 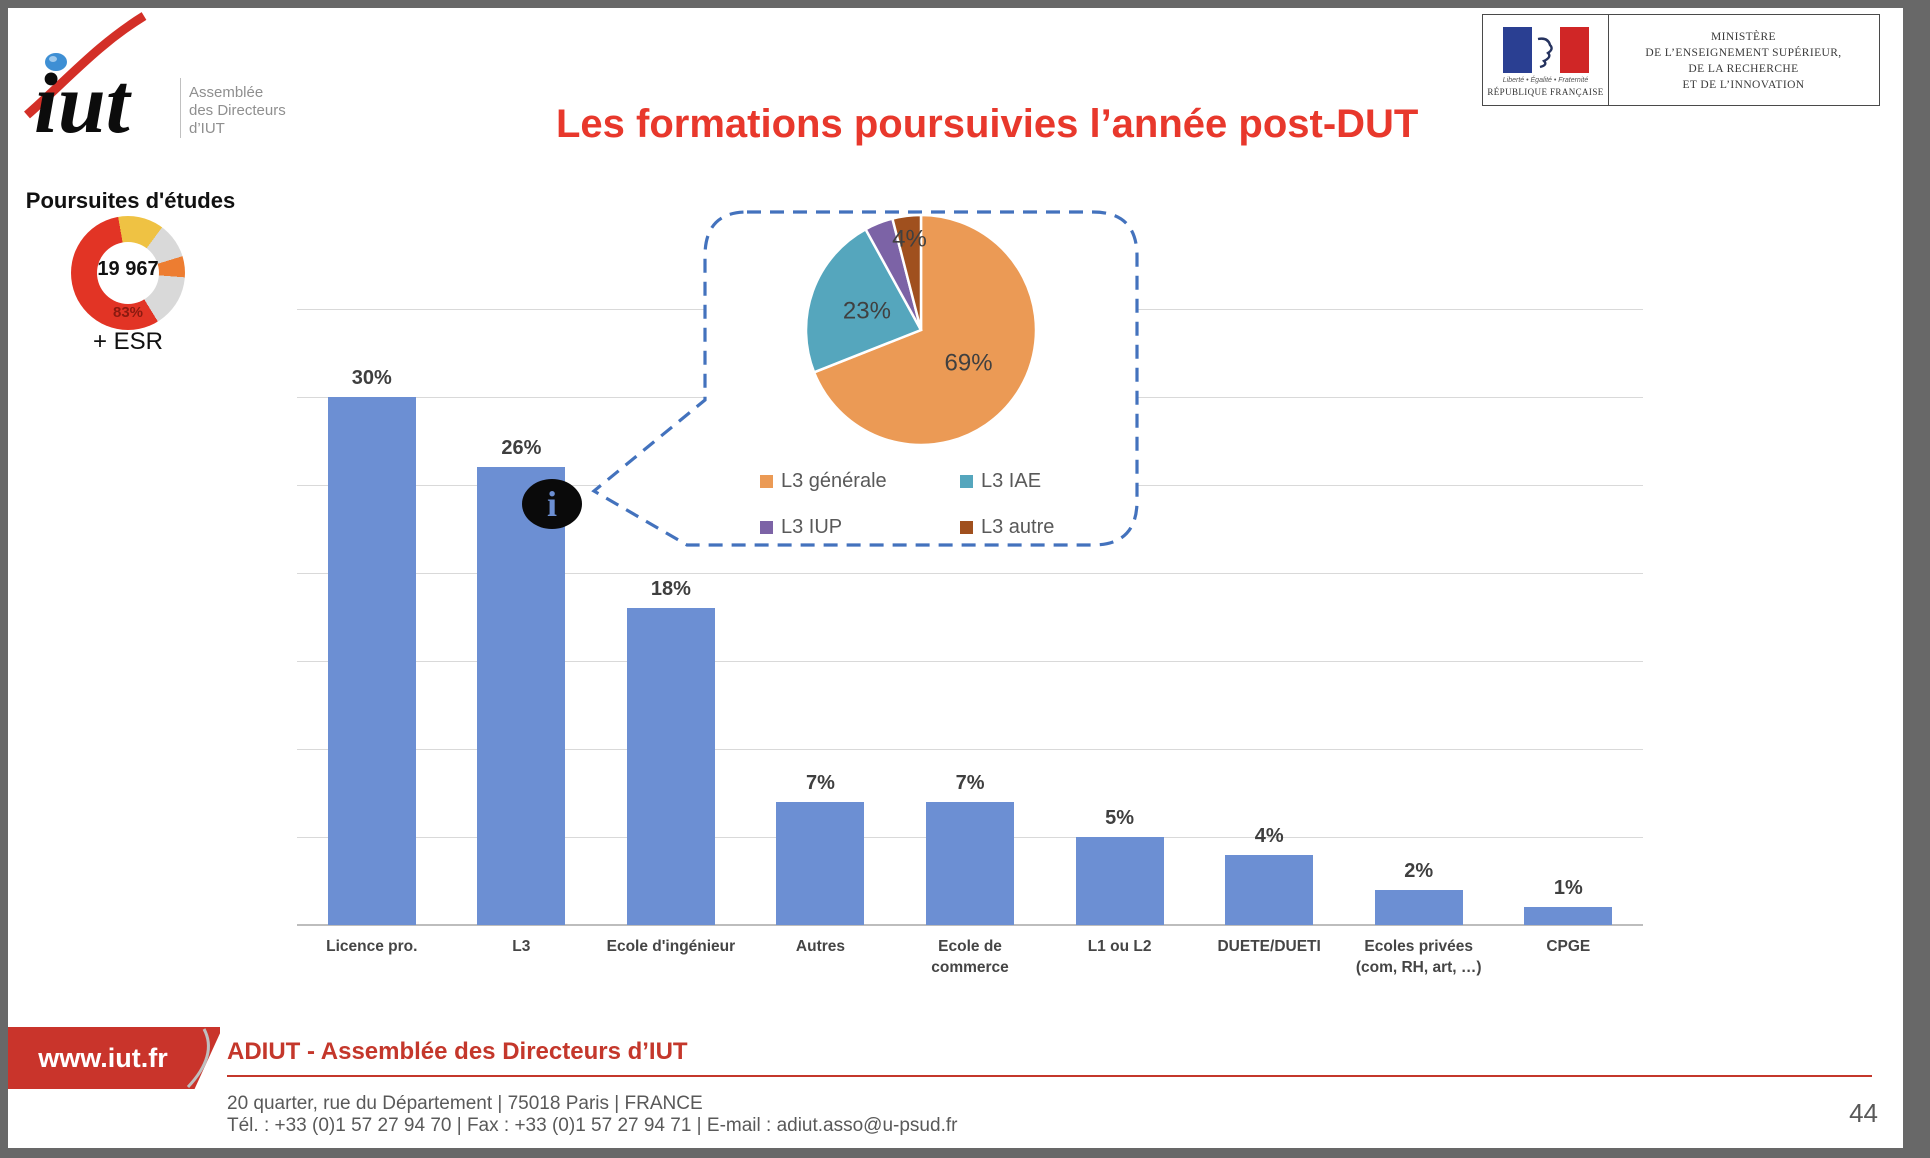 I want to click on category-label: L1 ou L2, so click(x=1119, y=946).